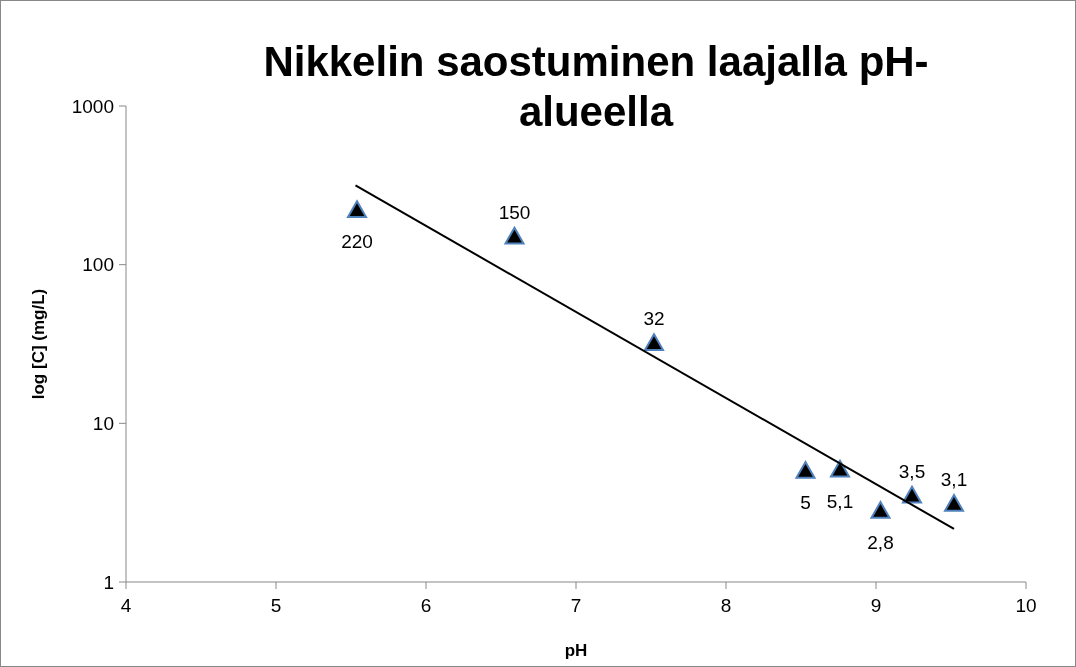 This screenshot has height=667, width=1076. What do you see at coordinates (576, 650) in the screenshot?
I see `x-axis-title: pH` at bounding box center [576, 650].